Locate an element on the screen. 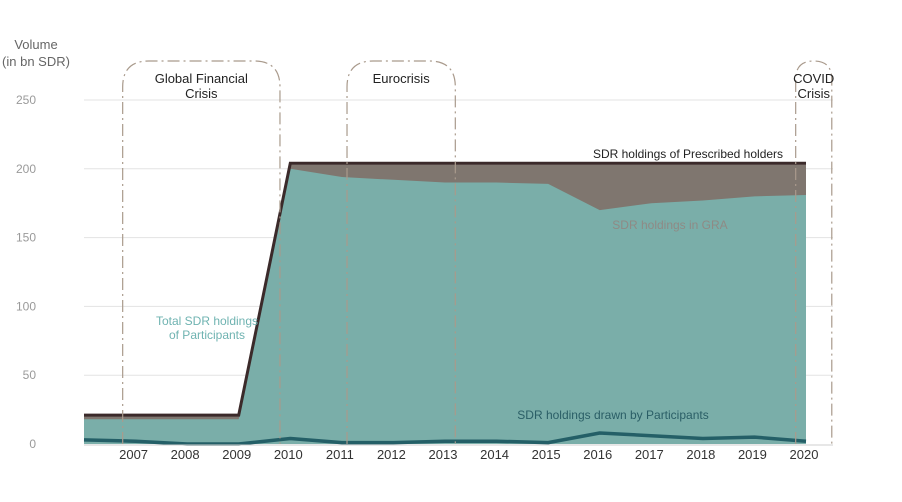 The width and height of the screenshot is (902, 502). y-tick-200: 200 is located at coordinates (26, 169).